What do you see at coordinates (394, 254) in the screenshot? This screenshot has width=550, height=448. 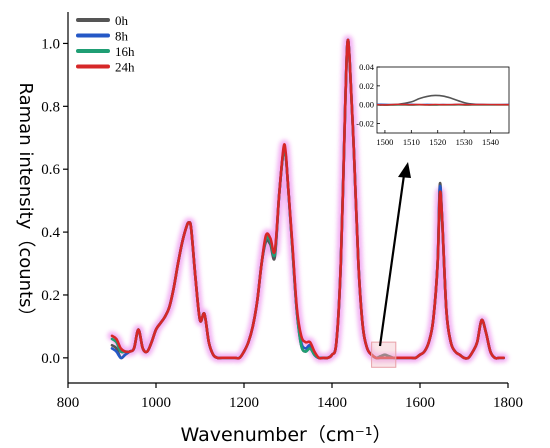 I see `zoom-arrow` at bounding box center [394, 254].